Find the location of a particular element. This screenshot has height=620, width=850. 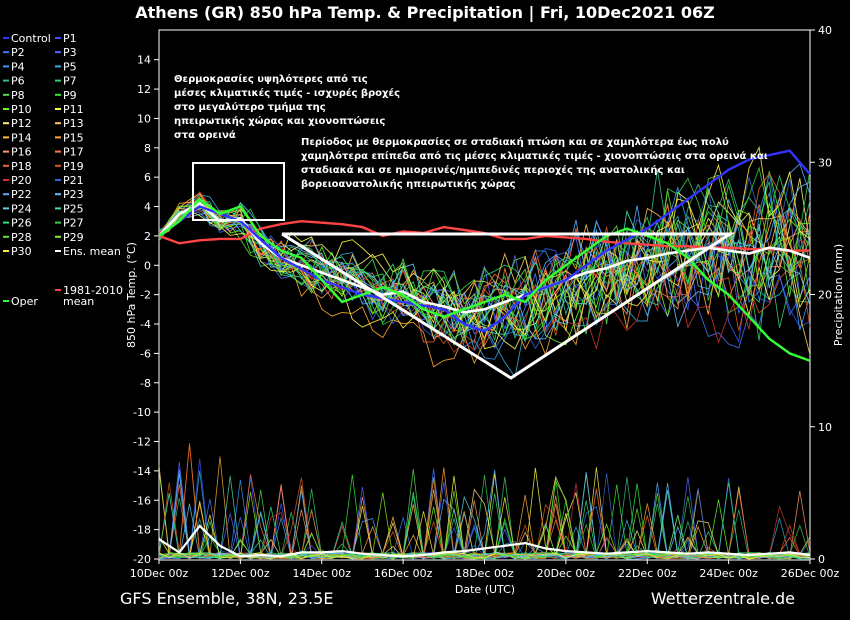

legend-item: P30 is located at coordinates (21, 251).